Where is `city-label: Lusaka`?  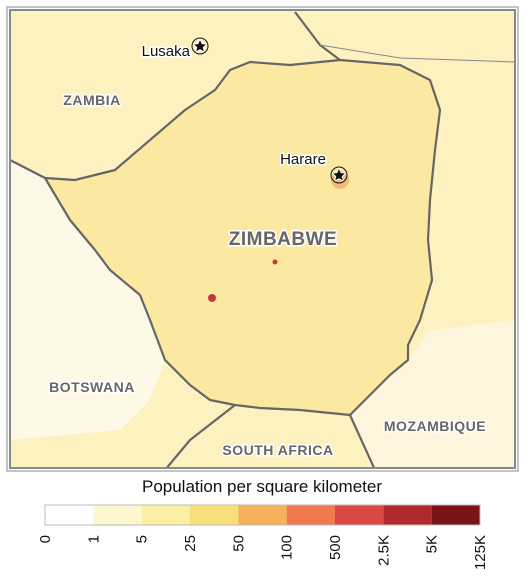
city-label: Lusaka is located at coordinates (166, 51).